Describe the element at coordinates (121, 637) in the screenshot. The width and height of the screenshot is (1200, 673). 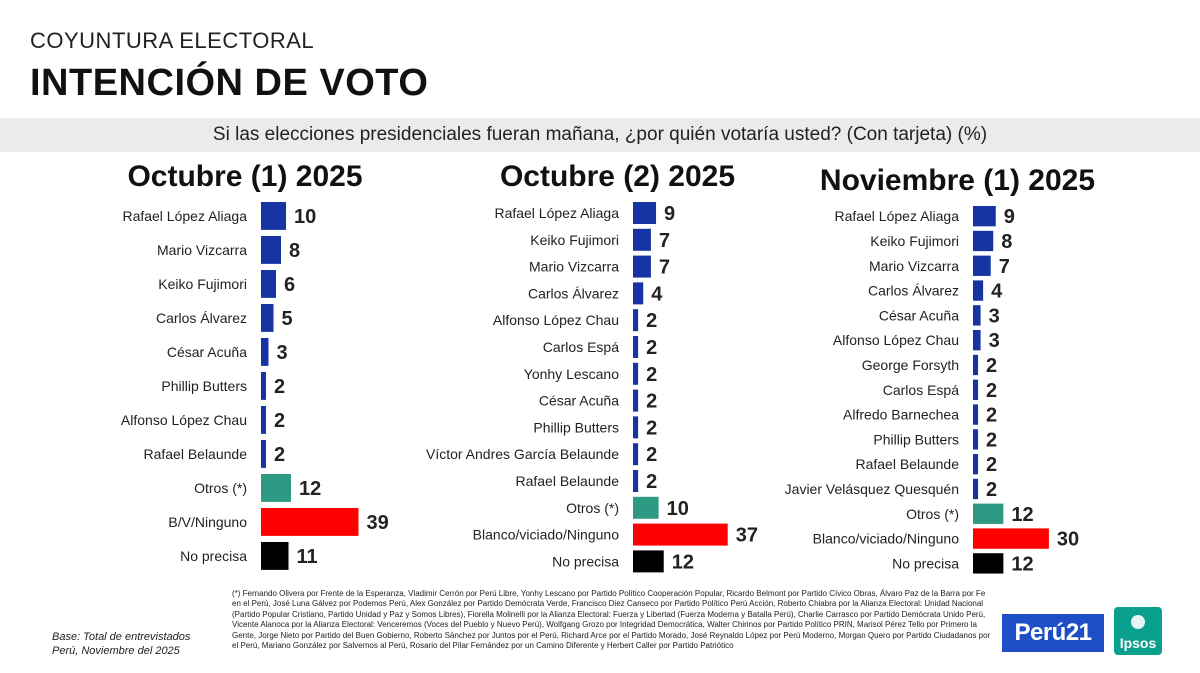
I see `base-note-line1: Base: Total de entrevistados` at that location.